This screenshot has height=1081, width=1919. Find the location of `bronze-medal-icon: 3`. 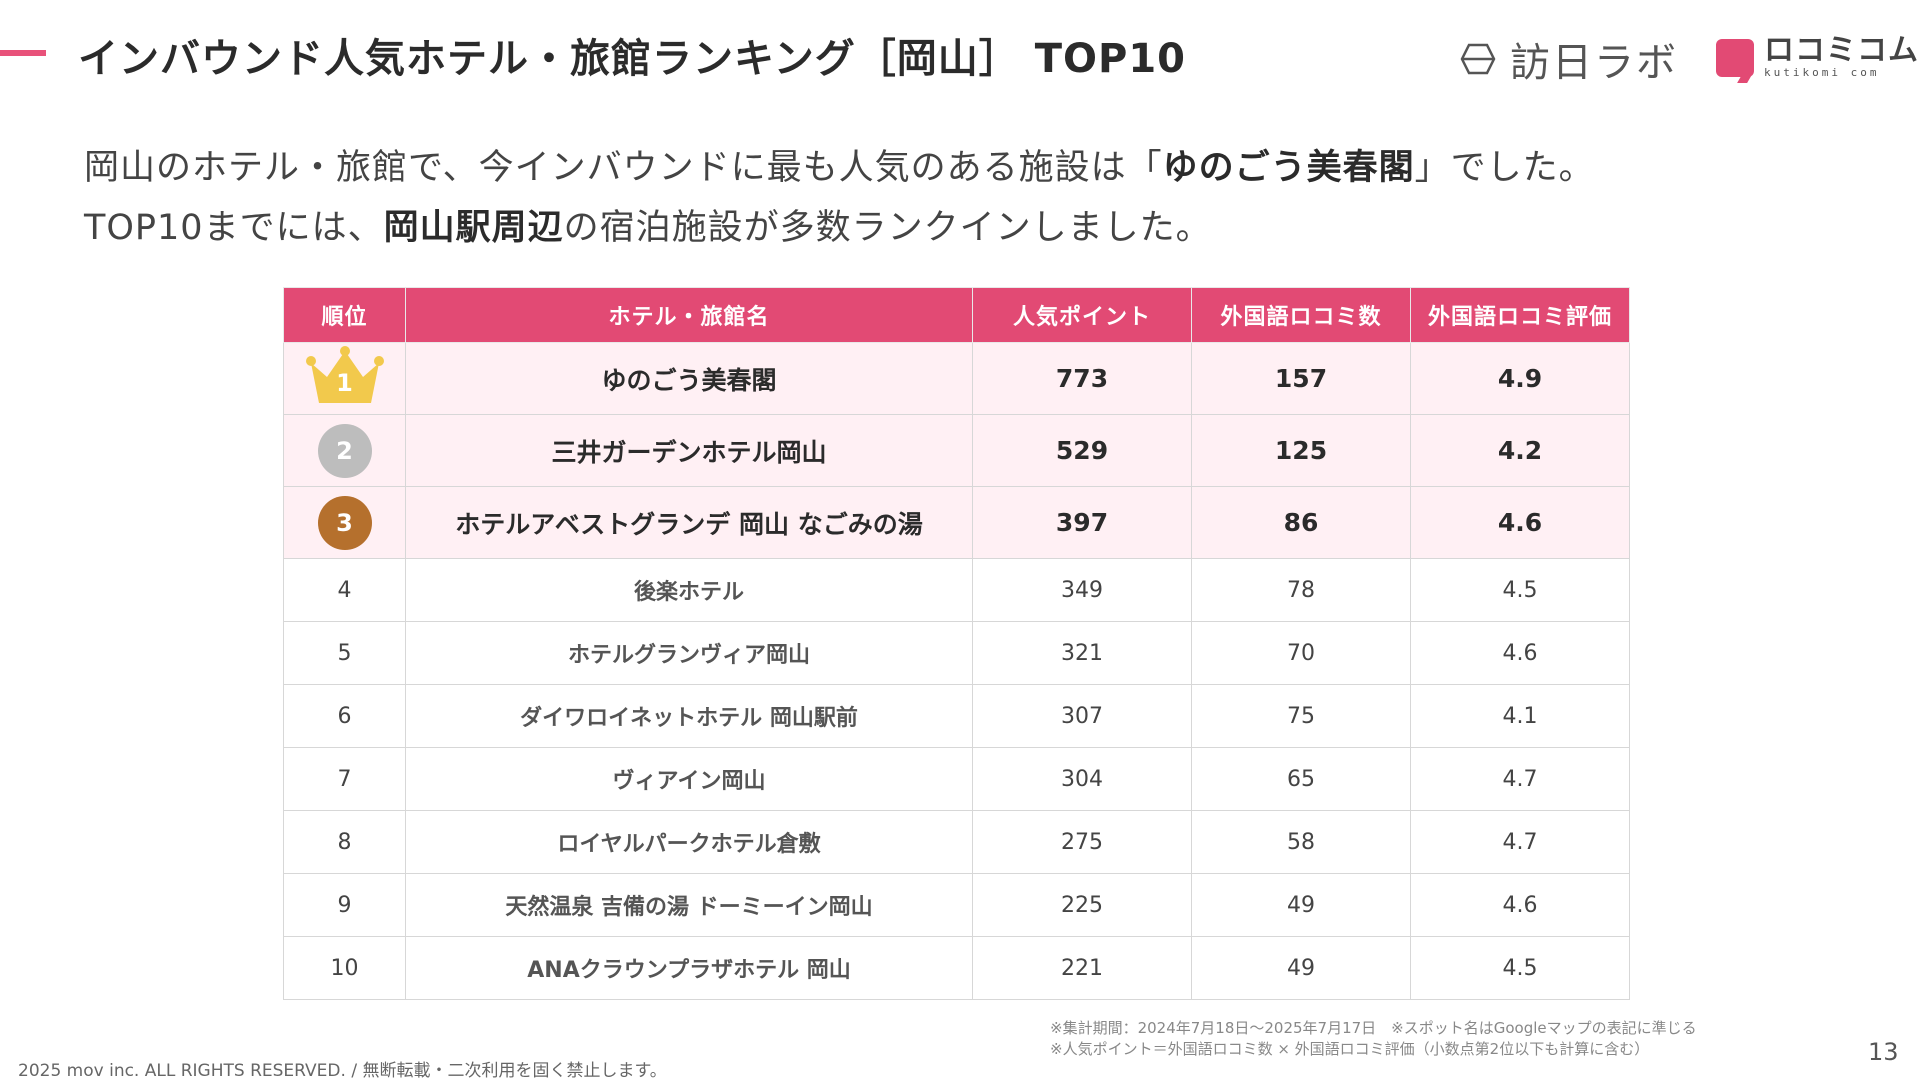

bronze-medal-icon: 3 is located at coordinates (344, 522).